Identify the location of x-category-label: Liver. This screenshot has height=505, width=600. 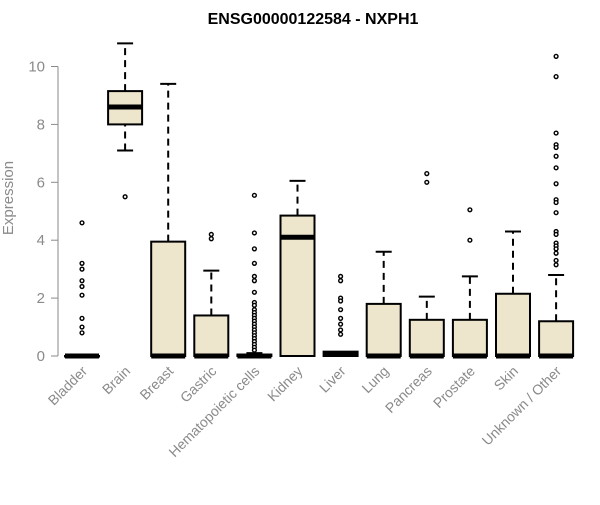
(332, 379).